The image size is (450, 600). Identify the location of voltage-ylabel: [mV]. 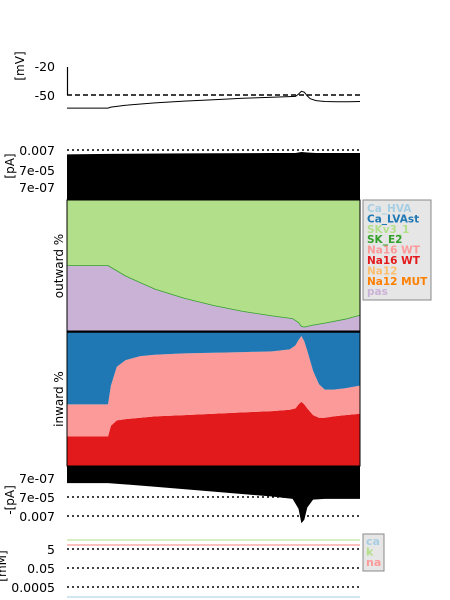
(20, 65).